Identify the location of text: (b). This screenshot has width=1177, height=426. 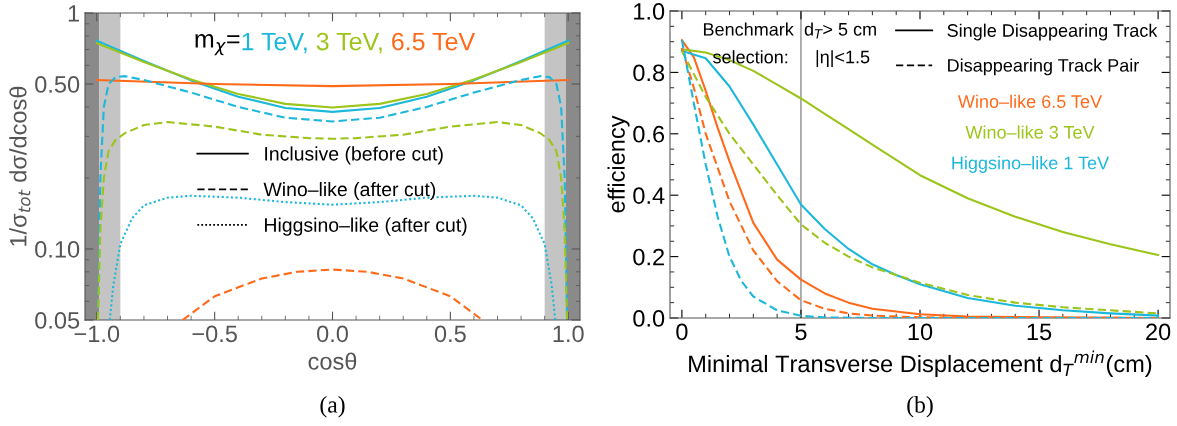
(920, 407).